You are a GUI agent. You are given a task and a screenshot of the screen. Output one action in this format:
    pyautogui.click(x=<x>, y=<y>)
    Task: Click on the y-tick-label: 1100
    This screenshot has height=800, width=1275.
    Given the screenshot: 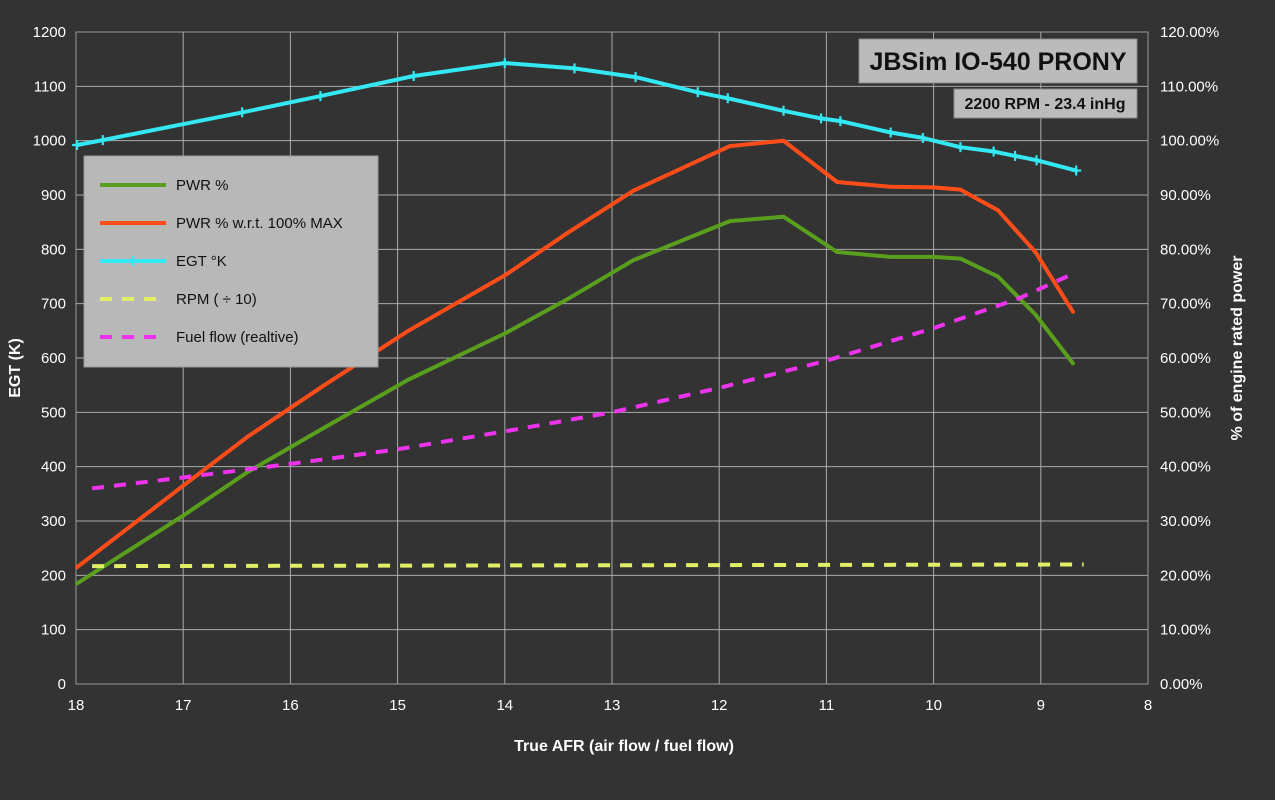 What is the action you would take?
    pyautogui.click(x=50, y=86)
    